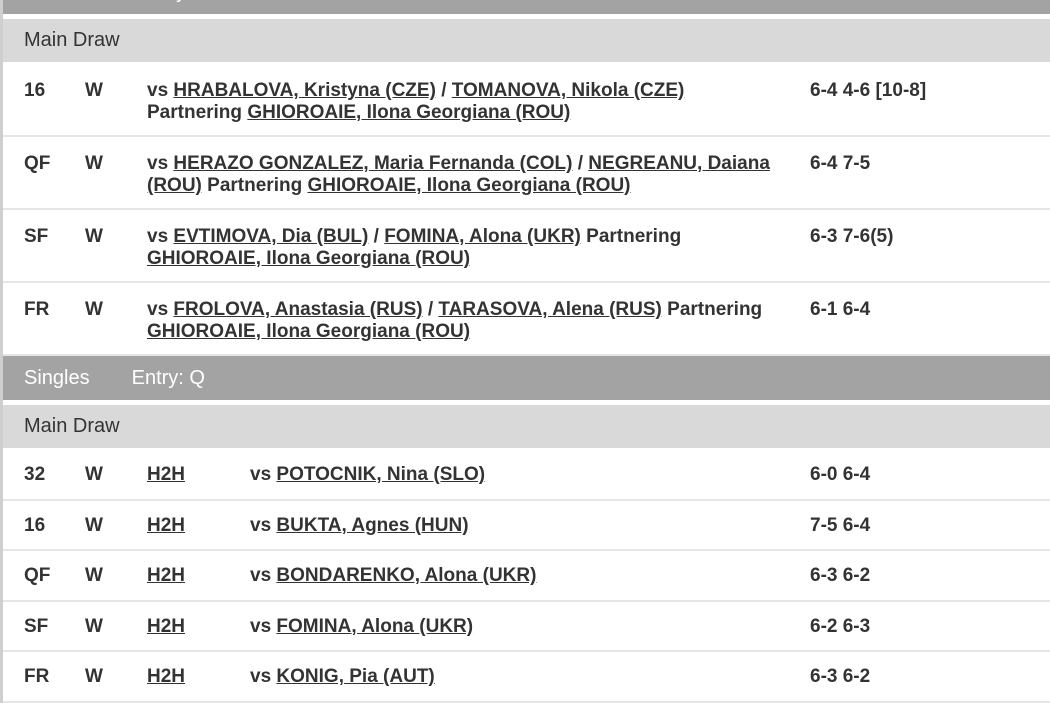 This screenshot has width=1050, height=703. I want to click on score: 6-1 6-4, so click(840, 309).